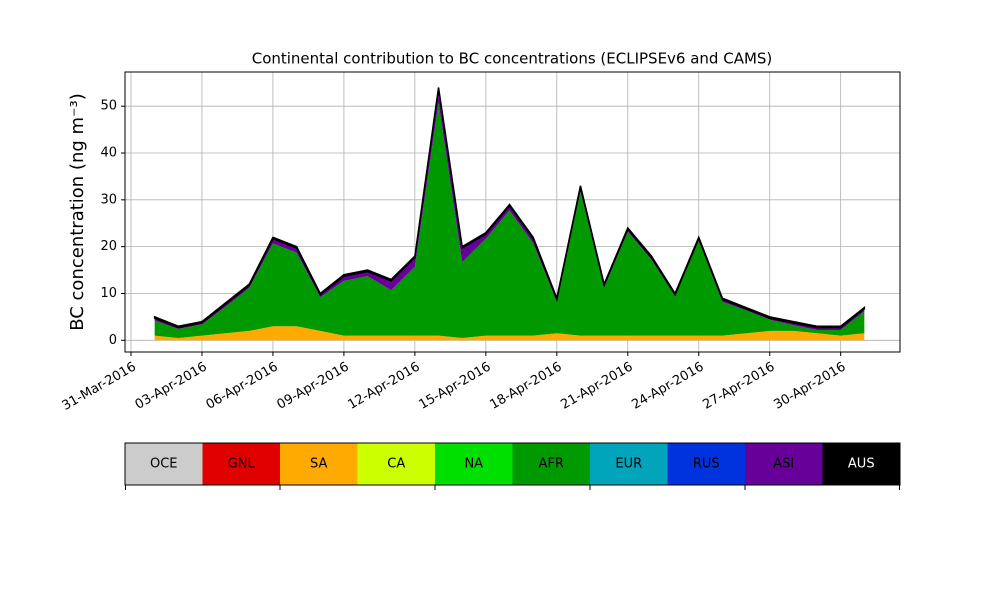 The image size is (1000, 600). What do you see at coordinates (108, 106) in the screenshot?
I see `y-tick-label: 50` at bounding box center [108, 106].